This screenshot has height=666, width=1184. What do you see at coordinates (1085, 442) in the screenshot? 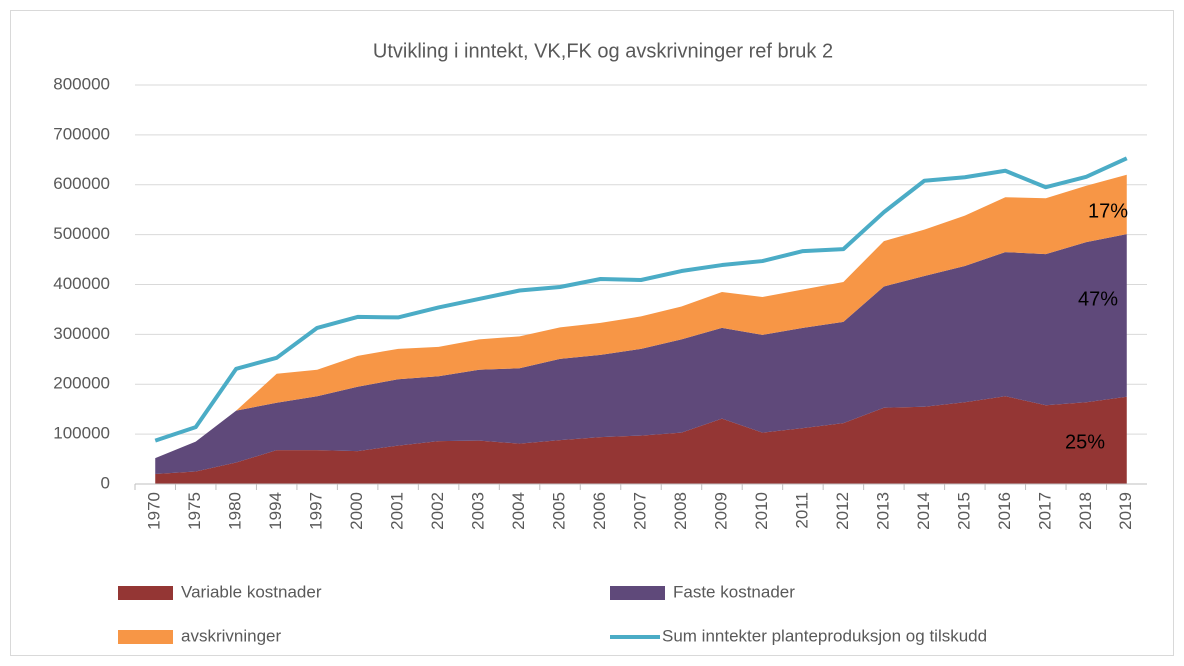
I see `annotation: 25%` at bounding box center [1085, 442].